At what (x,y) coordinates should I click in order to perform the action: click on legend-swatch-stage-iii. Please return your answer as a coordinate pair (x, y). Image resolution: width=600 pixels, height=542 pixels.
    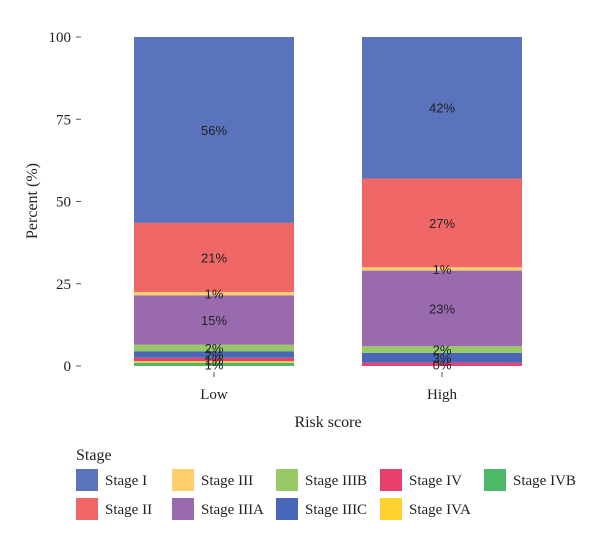
    Looking at the image, I should click on (183, 480).